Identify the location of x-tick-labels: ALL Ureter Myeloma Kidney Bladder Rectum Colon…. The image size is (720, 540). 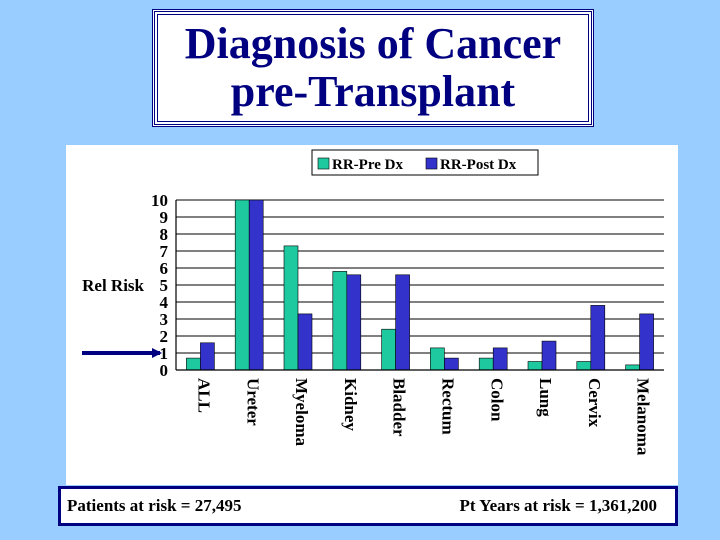
(423, 417).